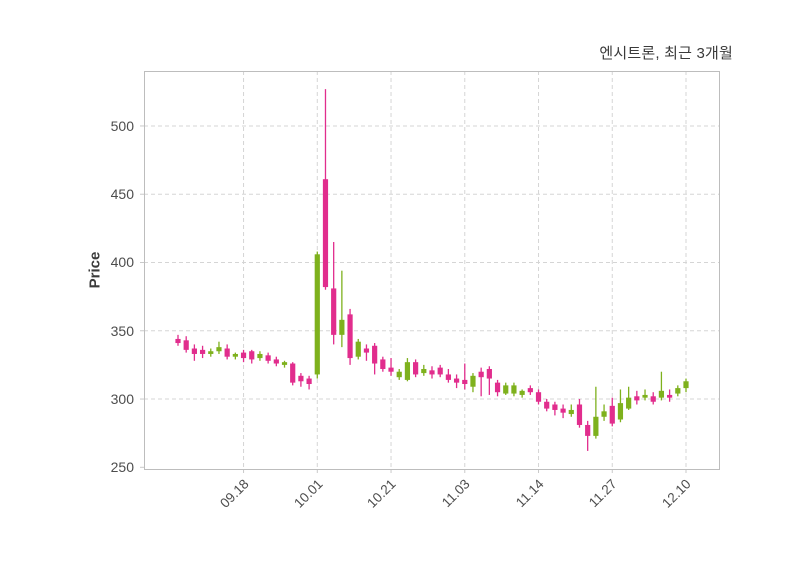 This screenshot has width=800, height=575. What do you see at coordinates (122, 262) in the screenshot?
I see `y-tick-label: 400` at bounding box center [122, 262].